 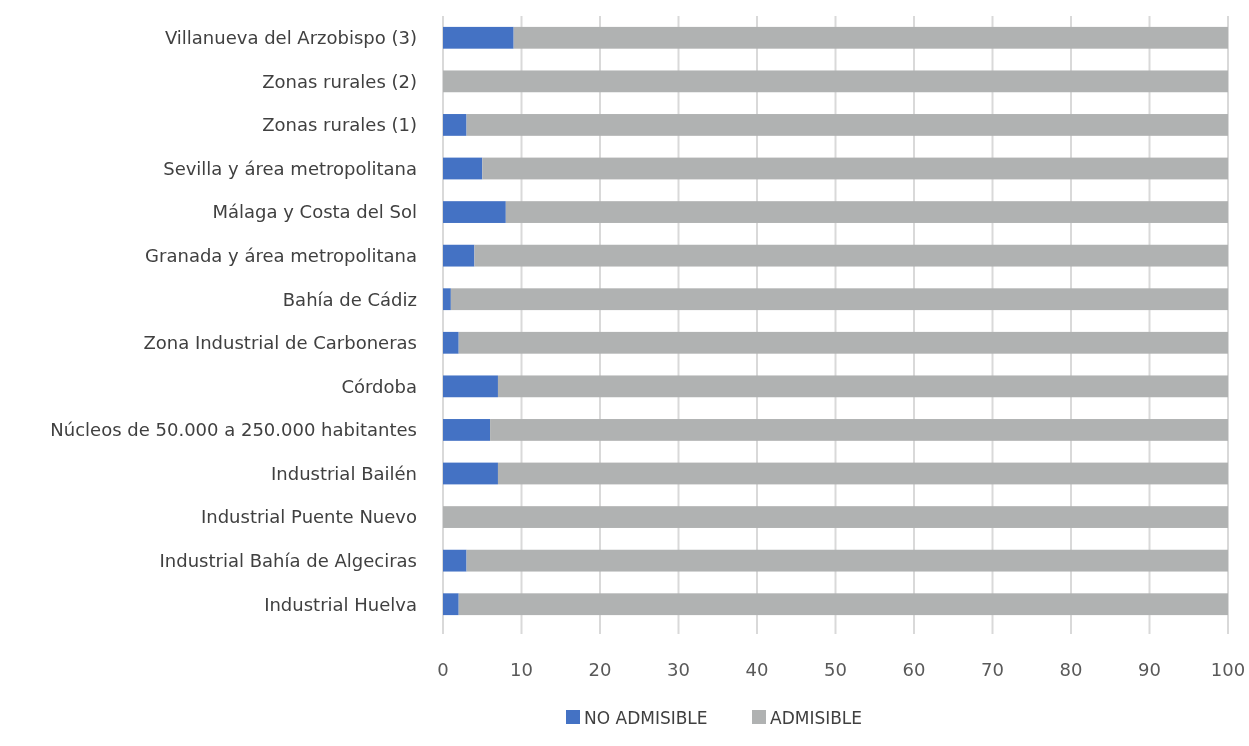 What do you see at coordinates (281, 255) in the screenshot?
I see `y-tick-label: Granada y área metropolitana` at bounding box center [281, 255].